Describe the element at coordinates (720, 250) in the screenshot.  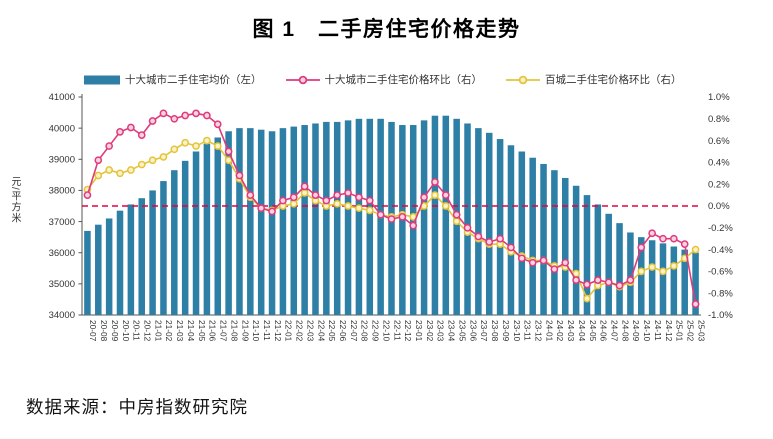
I see `svg-text: -0.4%` at that location.